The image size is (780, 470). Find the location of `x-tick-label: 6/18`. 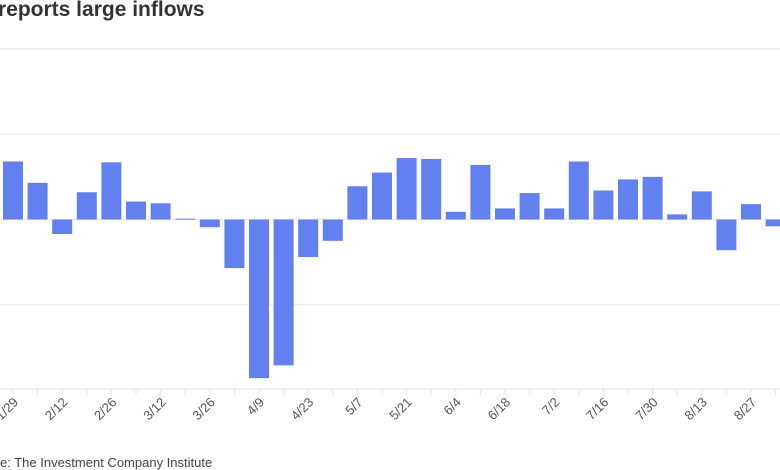

x-tick-label: 6/18 is located at coordinates (499, 409).